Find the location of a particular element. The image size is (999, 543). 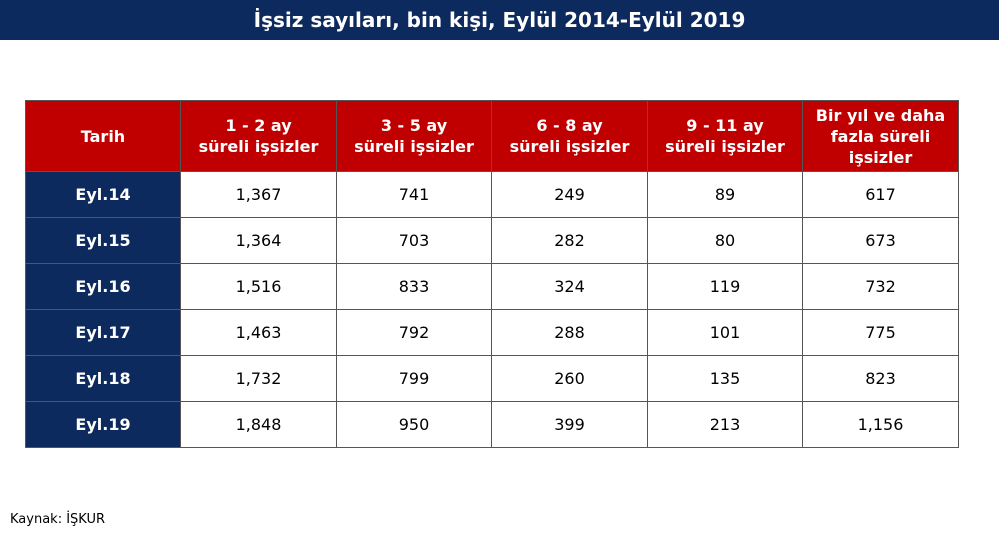

table-row: Eyl.18 1,732 799 260 135 823 is located at coordinates (492, 378).